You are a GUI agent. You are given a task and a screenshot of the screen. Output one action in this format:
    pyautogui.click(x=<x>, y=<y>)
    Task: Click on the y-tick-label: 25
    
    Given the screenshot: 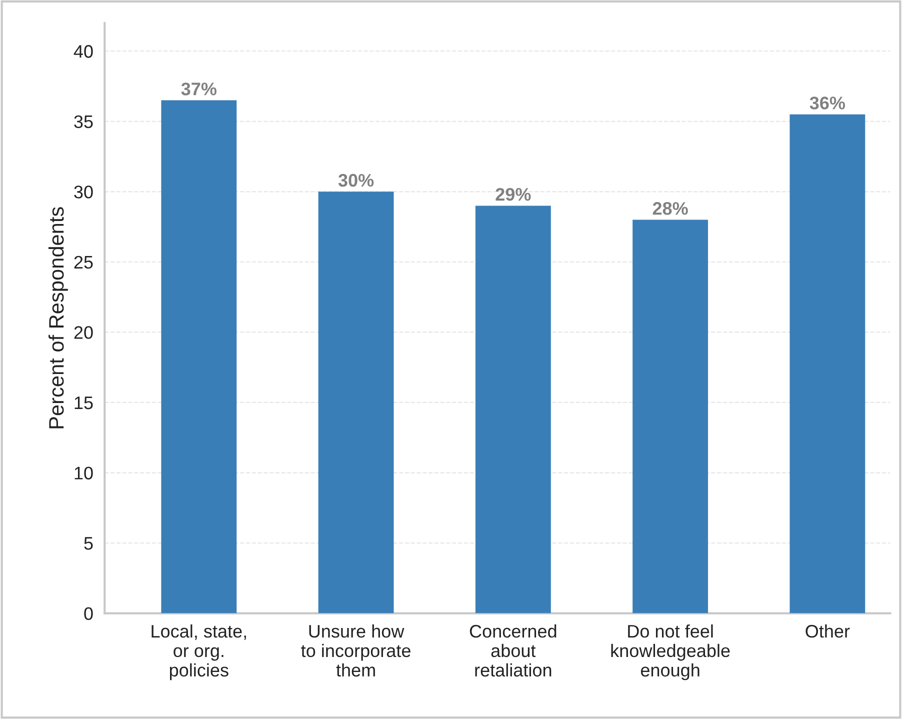 What is the action you would take?
    pyautogui.click(x=83, y=262)
    